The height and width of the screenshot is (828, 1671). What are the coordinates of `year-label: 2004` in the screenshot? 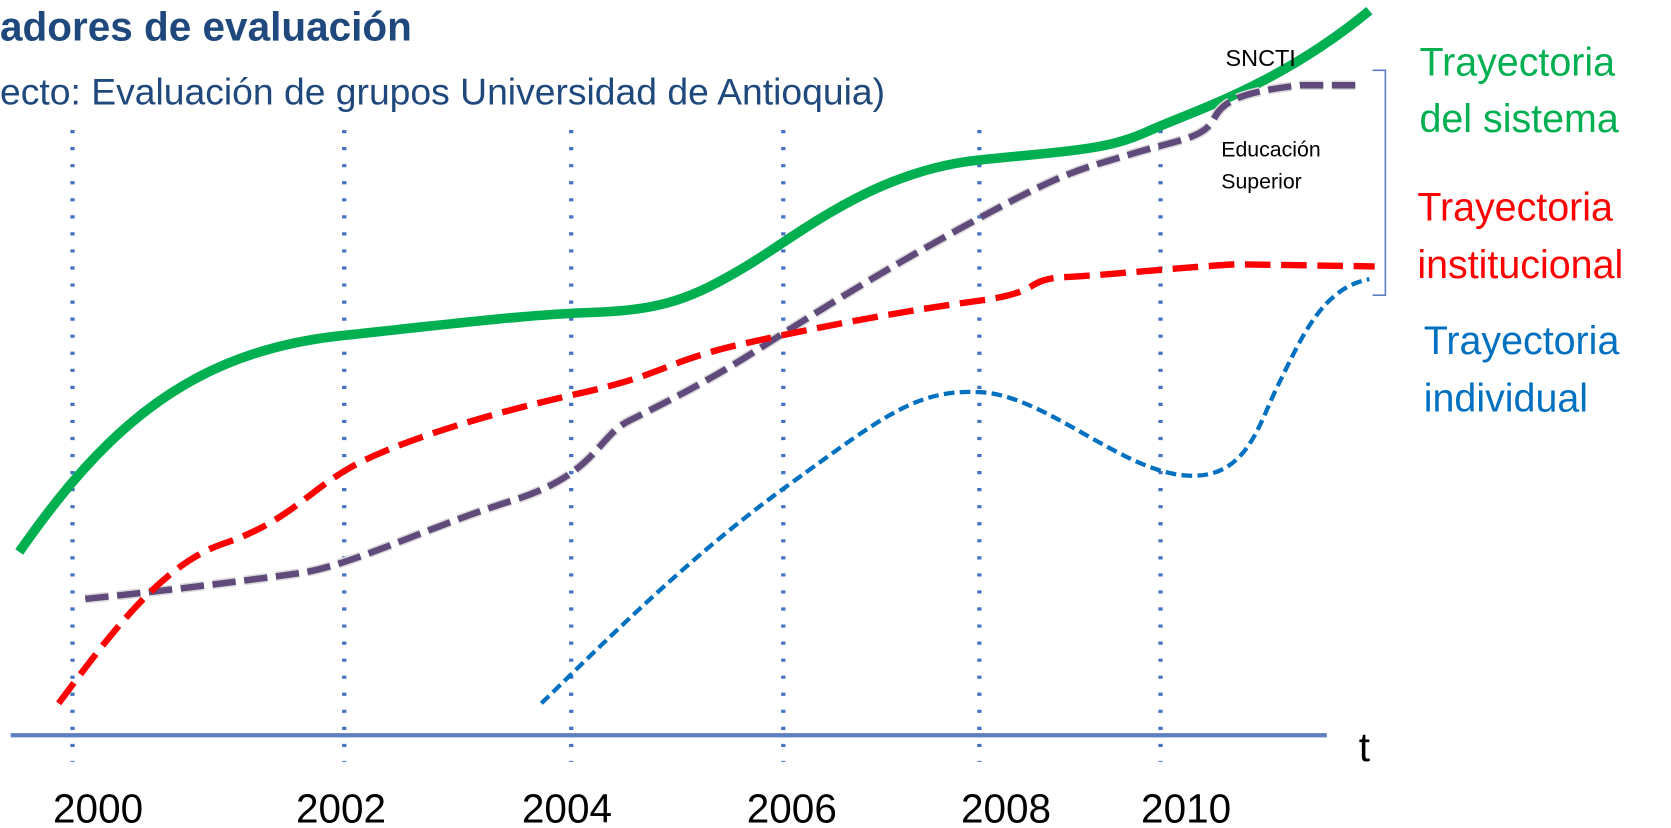 It's located at (567, 807).